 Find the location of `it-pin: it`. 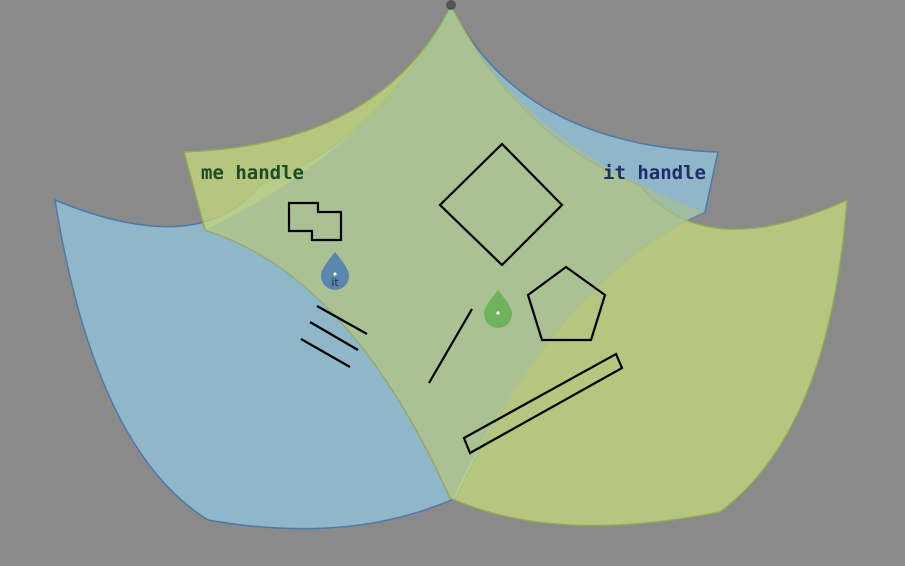

it-pin: it is located at coordinates (335, 271).